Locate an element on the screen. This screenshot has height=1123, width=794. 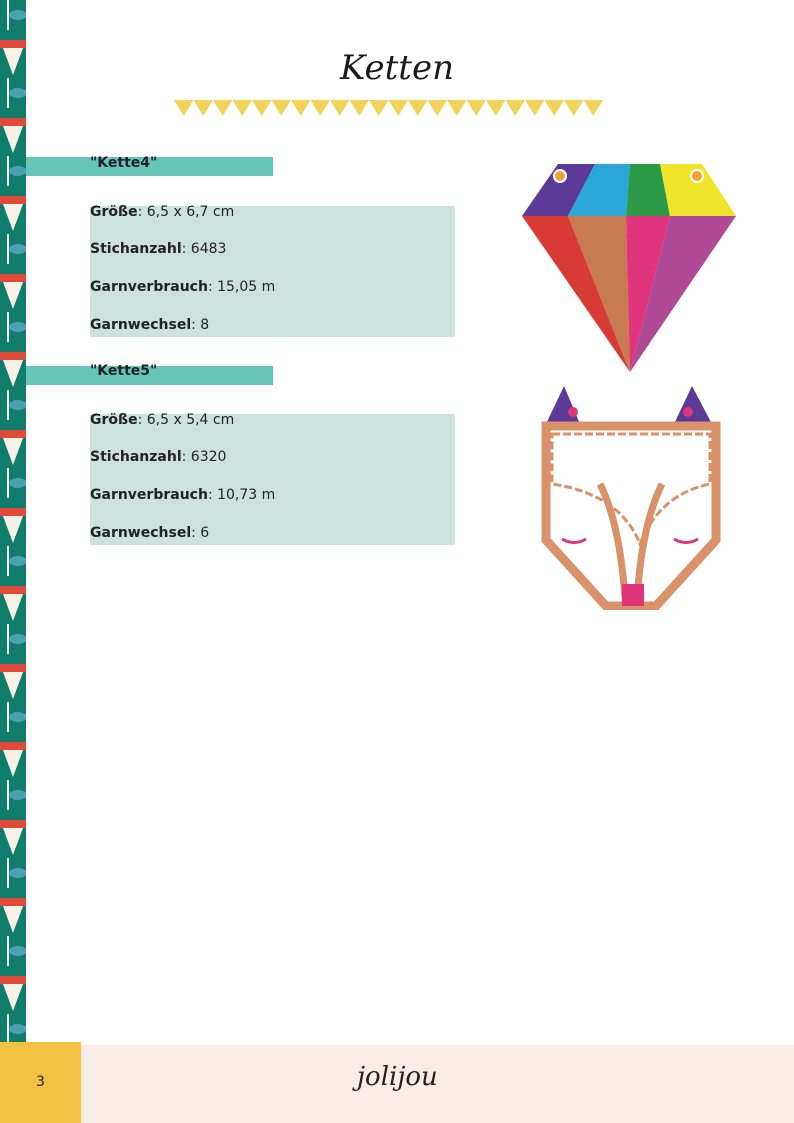
thread-line: Garnverbrauch: 10,73 m is located at coordinates (182, 495).